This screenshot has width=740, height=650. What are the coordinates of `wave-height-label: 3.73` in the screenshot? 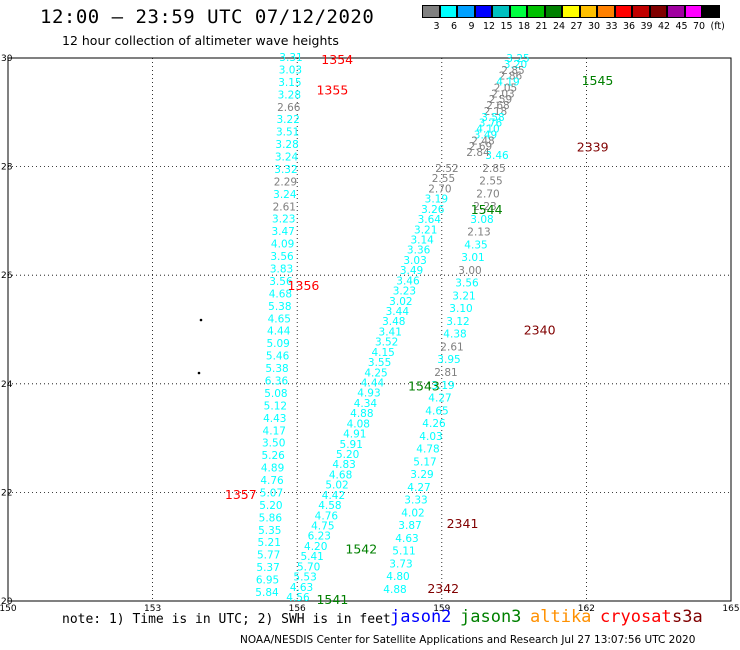 It's located at (400, 564).